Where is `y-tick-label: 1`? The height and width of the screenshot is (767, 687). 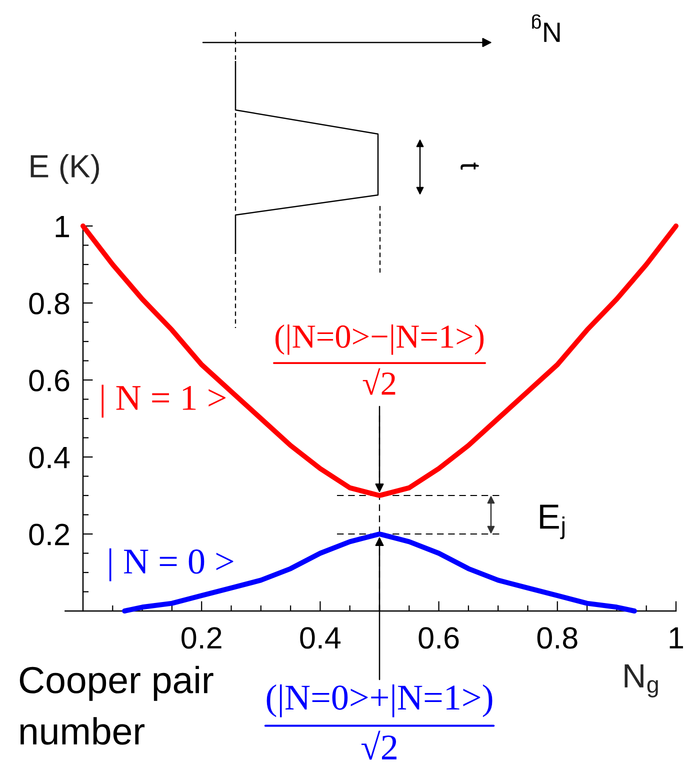 y-tick-label: 1 is located at coordinates (62, 227).